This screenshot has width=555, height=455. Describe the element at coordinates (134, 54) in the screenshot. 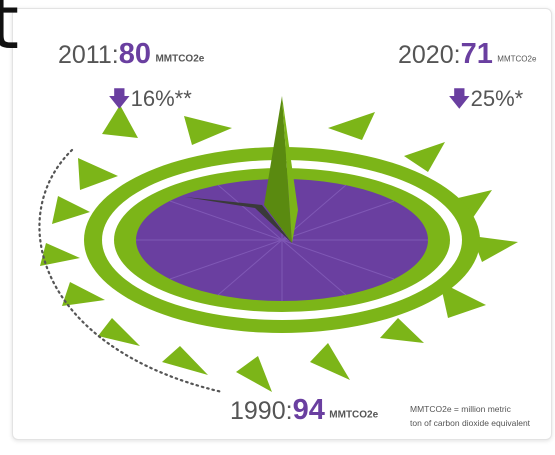

I see `stat-2011-value: 80` at that location.